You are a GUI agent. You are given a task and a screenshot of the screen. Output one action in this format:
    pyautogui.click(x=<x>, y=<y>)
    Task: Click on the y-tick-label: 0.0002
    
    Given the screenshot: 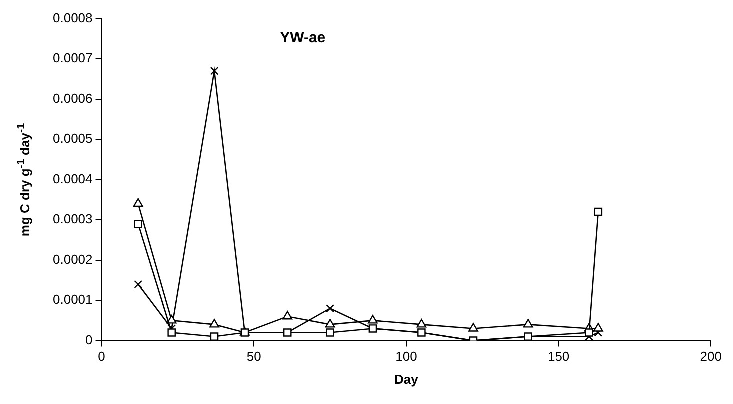 What is the action you would take?
    pyautogui.click(x=72, y=259)
    